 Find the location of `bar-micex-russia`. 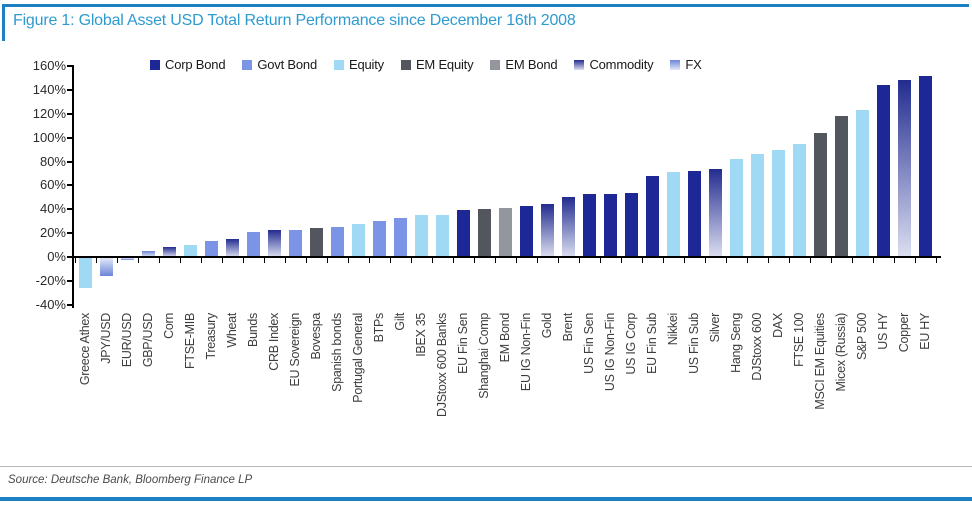

bar-micex-russia is located at coordinates (841, 186).